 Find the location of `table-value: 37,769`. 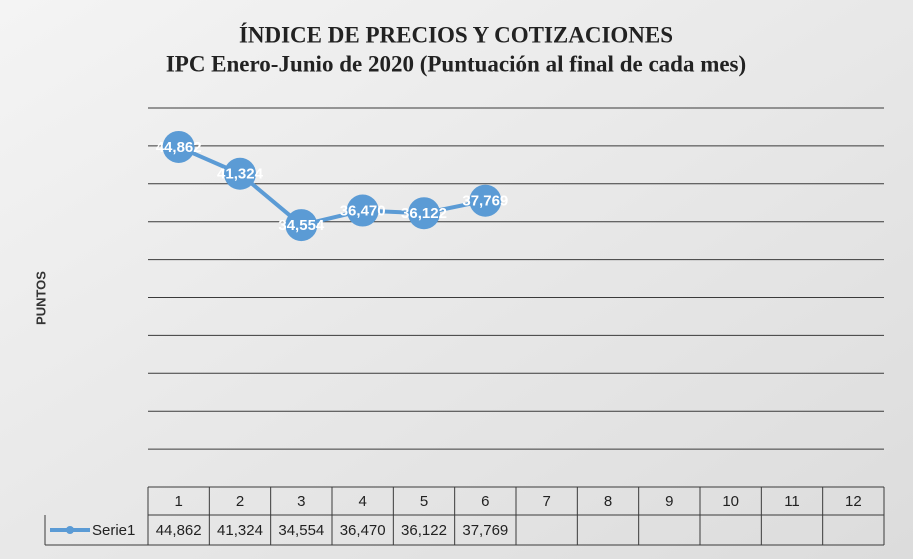

table-value: 37,769 is located at coordinates (485, 530).